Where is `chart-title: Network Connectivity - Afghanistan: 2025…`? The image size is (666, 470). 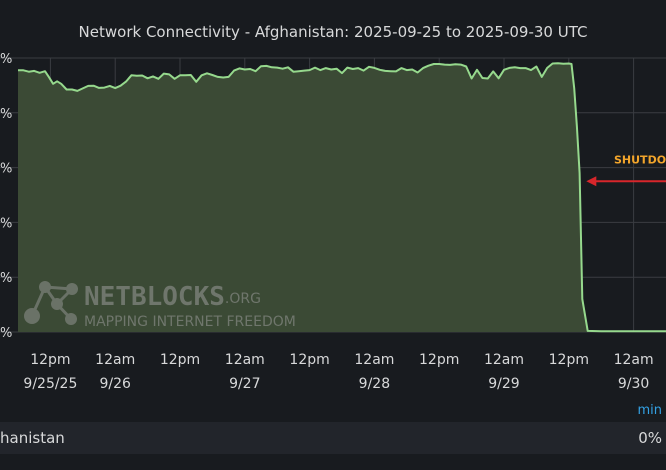
chart-title: Network Connectivity - Afghanistan: 2025… is located at coordinates (333, 32).